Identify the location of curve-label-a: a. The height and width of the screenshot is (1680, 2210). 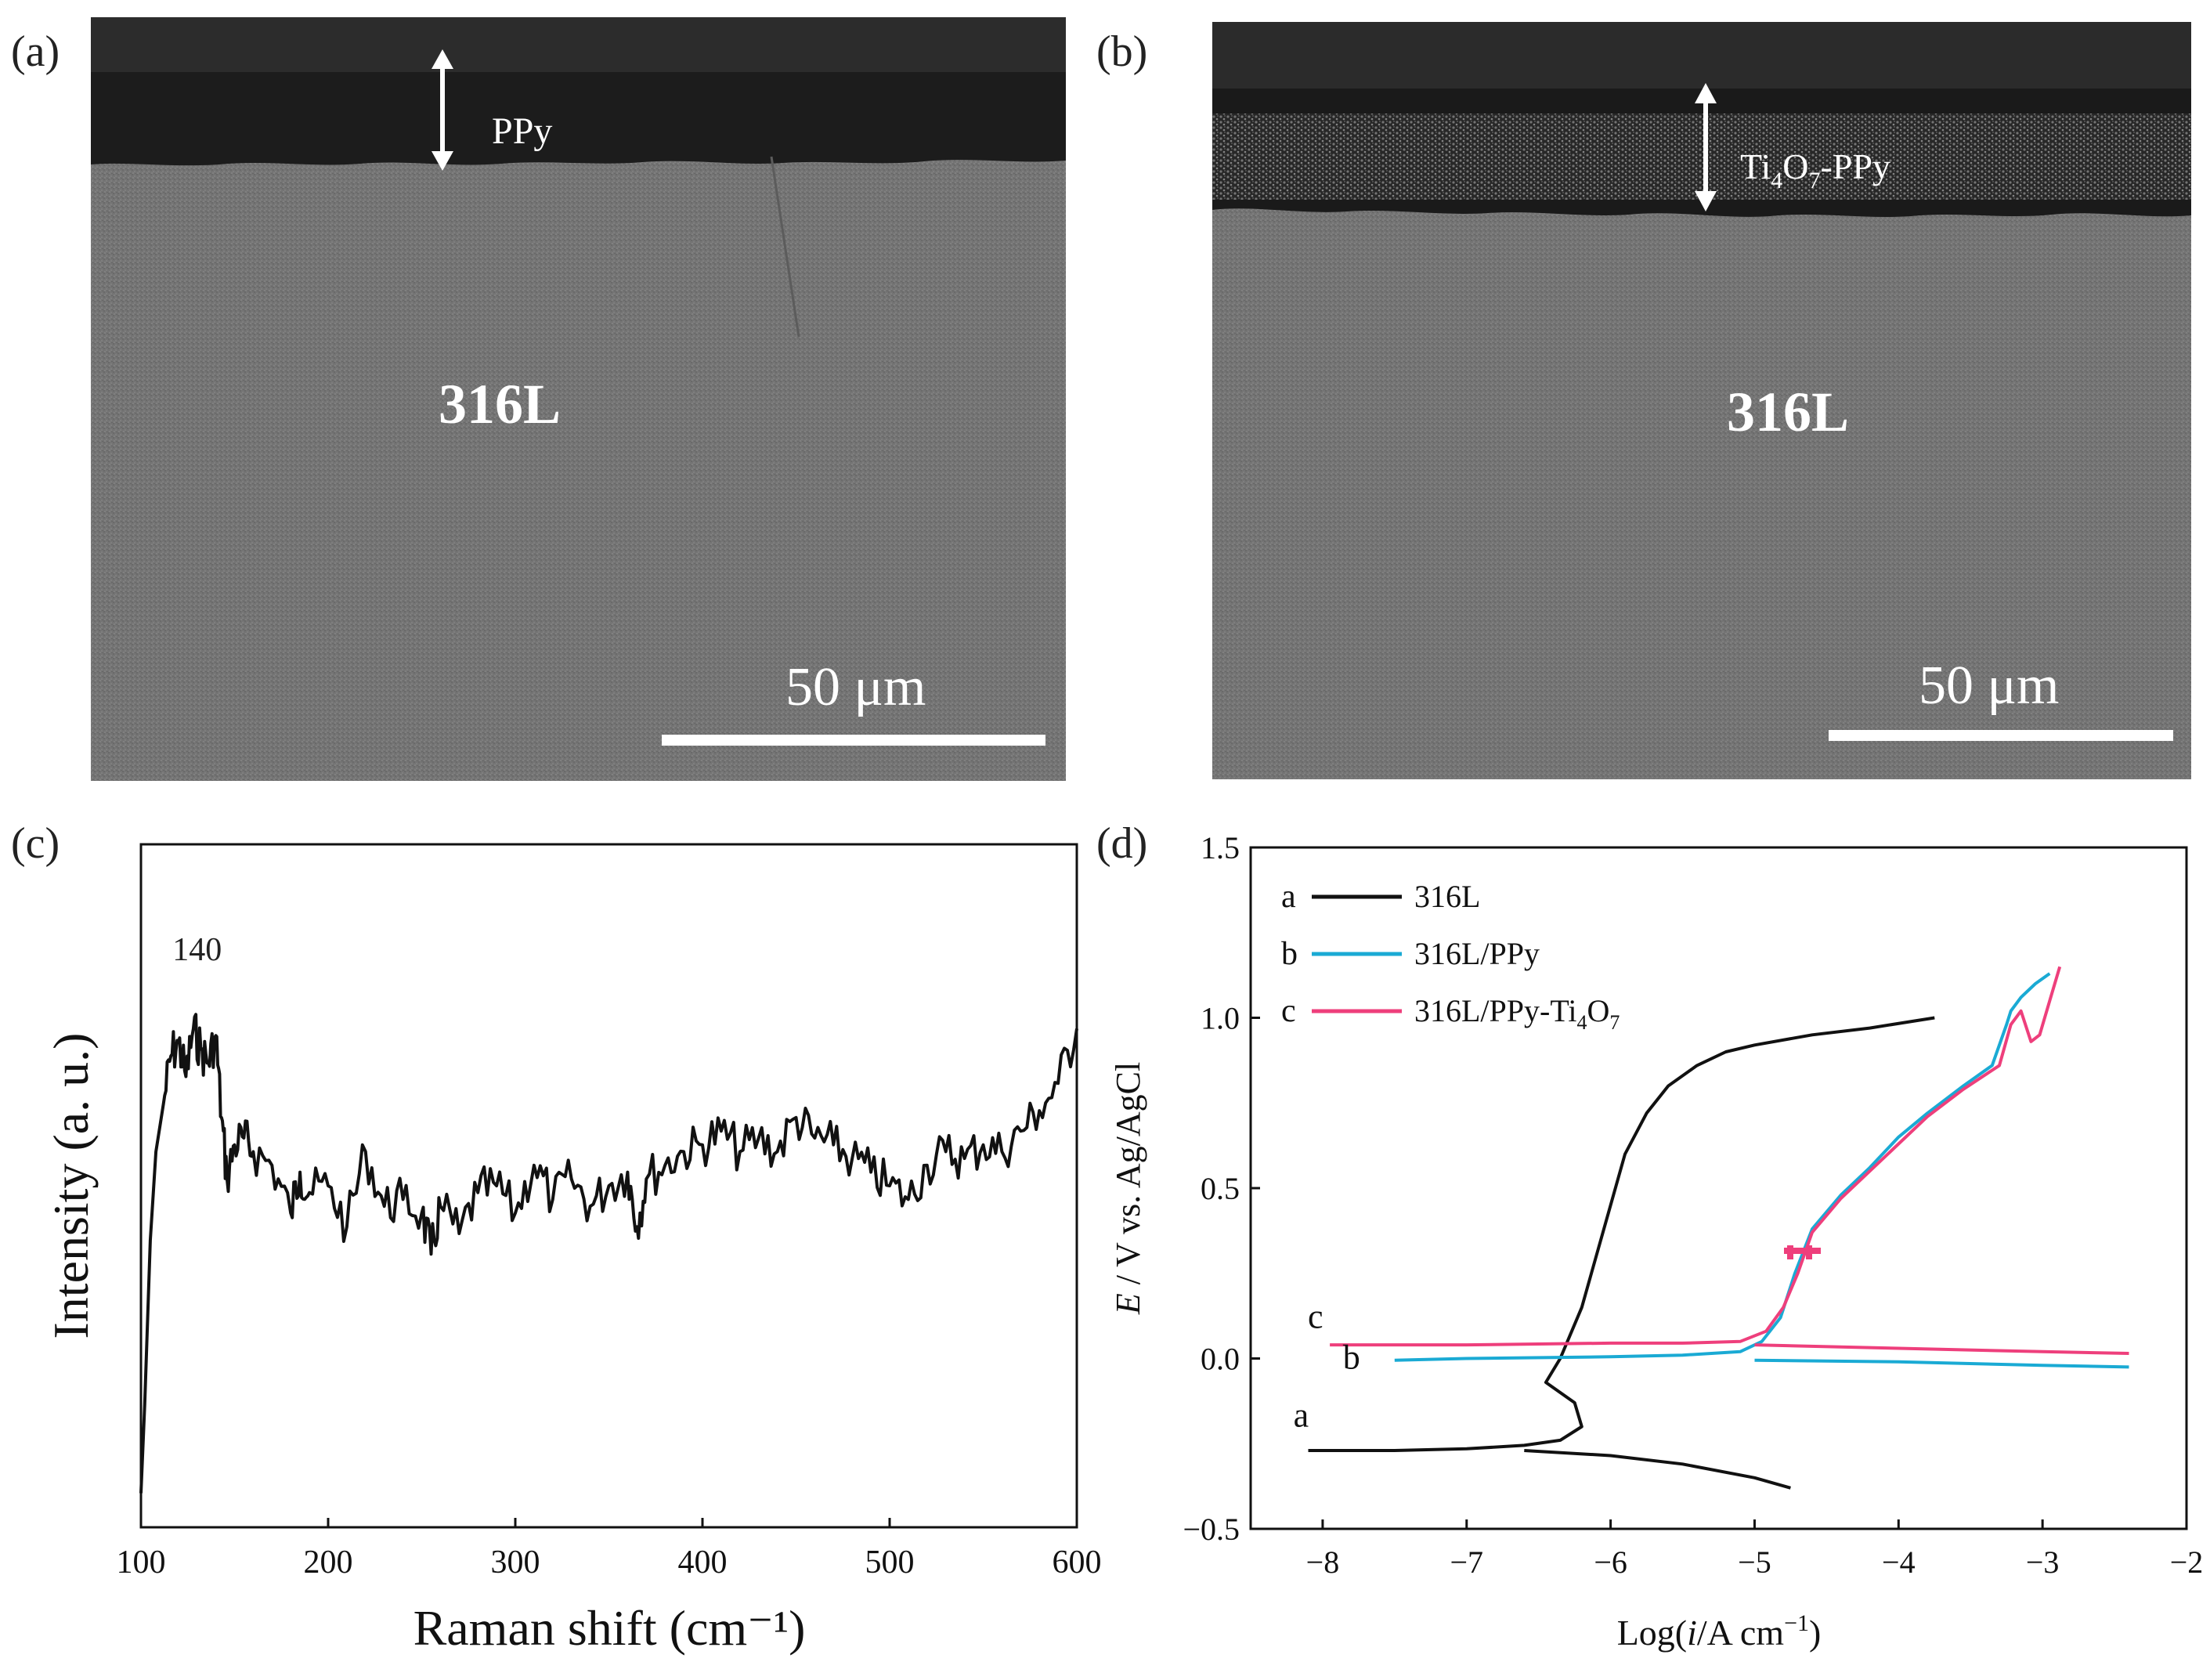
(1301, 1415).